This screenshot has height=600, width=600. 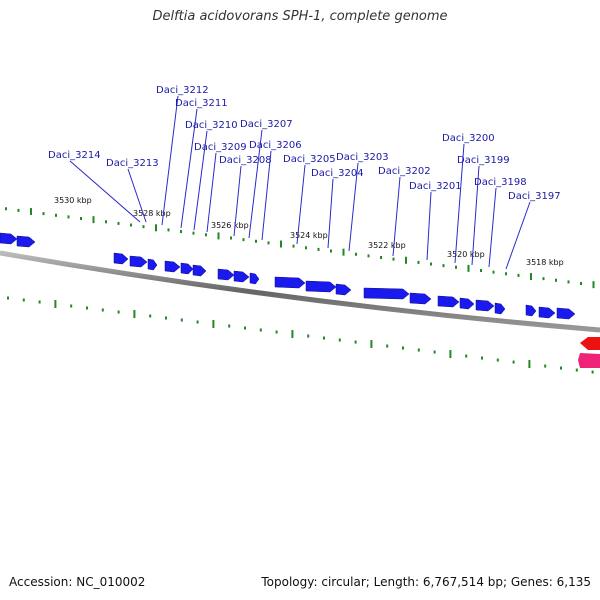 I want to click on gene-label: Daci_3199, so click(x=483, y=160).